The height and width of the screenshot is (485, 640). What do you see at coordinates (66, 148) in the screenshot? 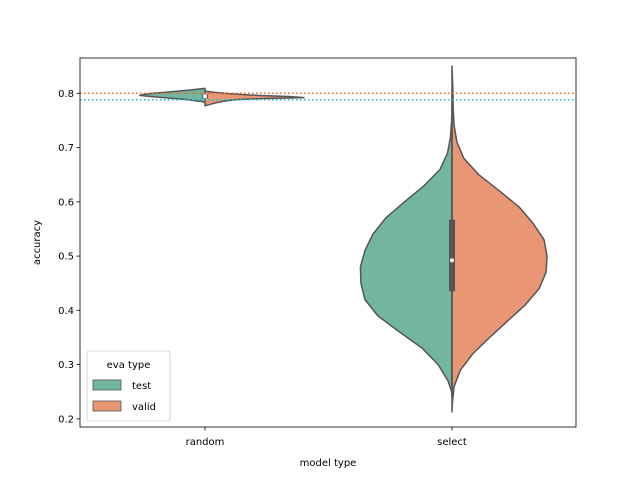
I see `y-tick-label: 0.7` at bounding box center [66, 148].